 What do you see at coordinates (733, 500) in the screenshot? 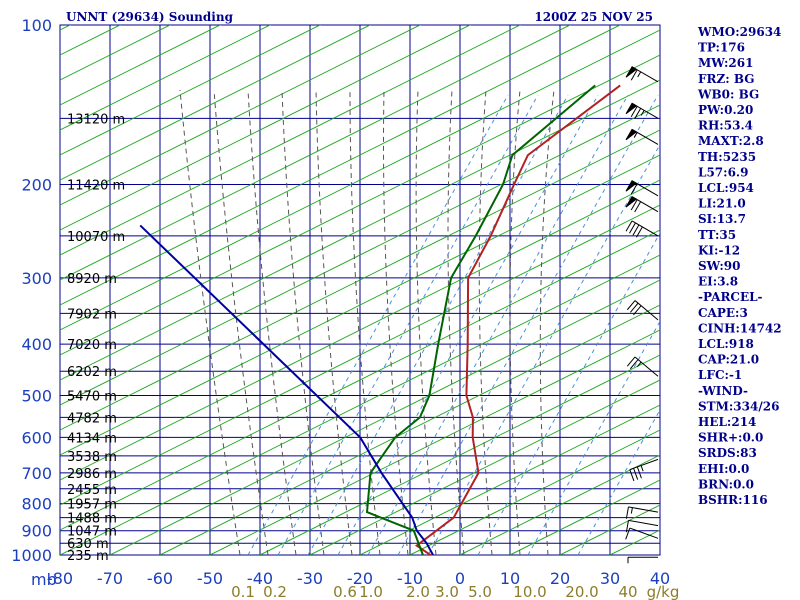
I see `stability-index-item: BSHR:116` at bounding box center [733, 500].